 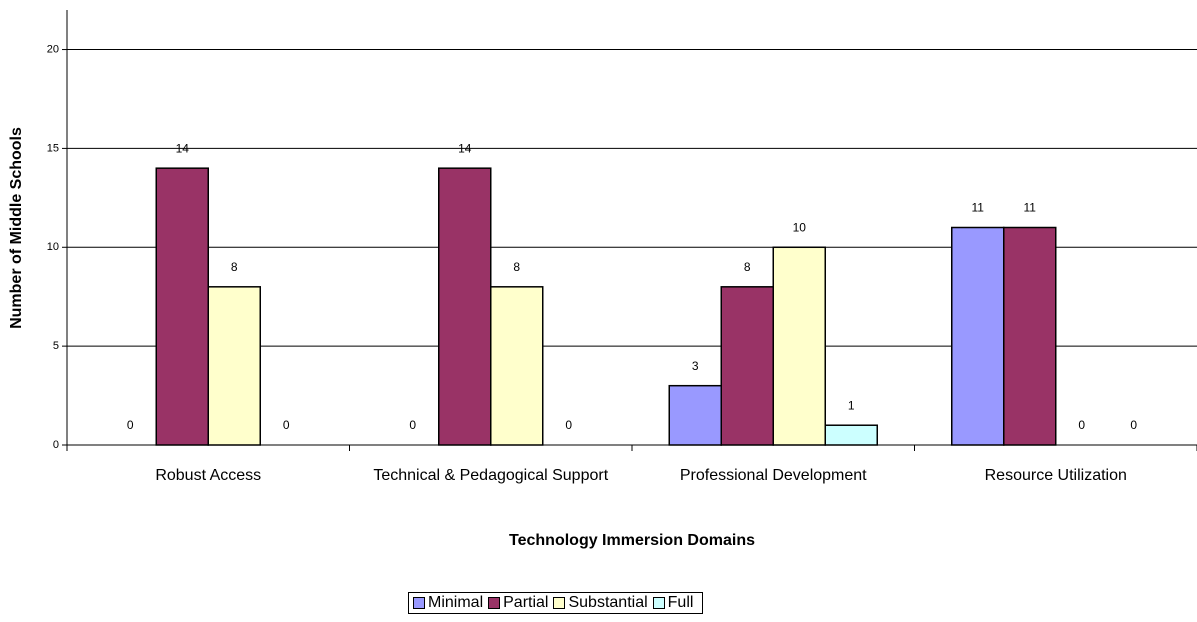 I want to click on y-tick-label: 20, so click(x=53, y=49).